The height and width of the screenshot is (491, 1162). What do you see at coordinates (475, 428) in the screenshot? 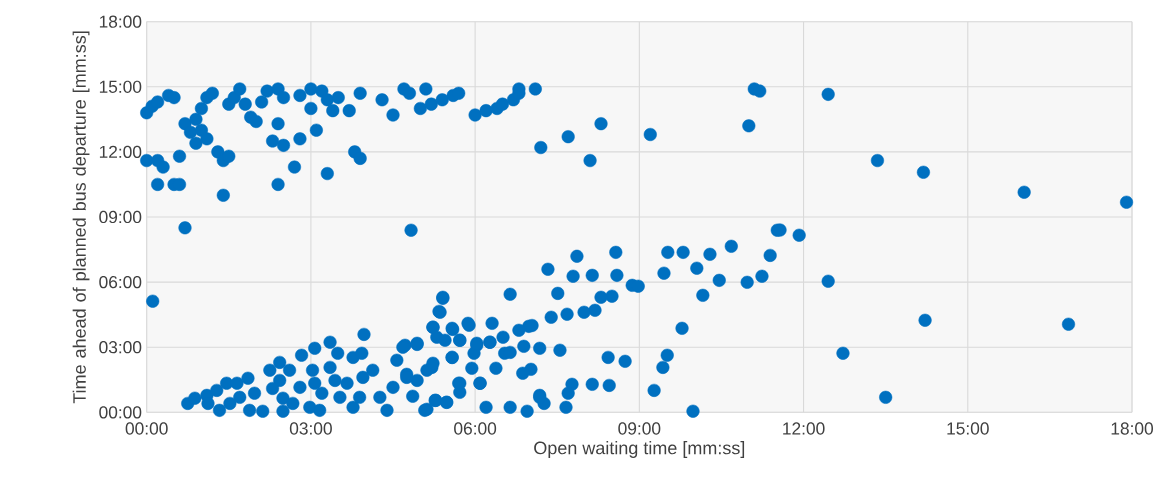
I see `x-tick-label: 06:00` at bounding box center [475, 428].